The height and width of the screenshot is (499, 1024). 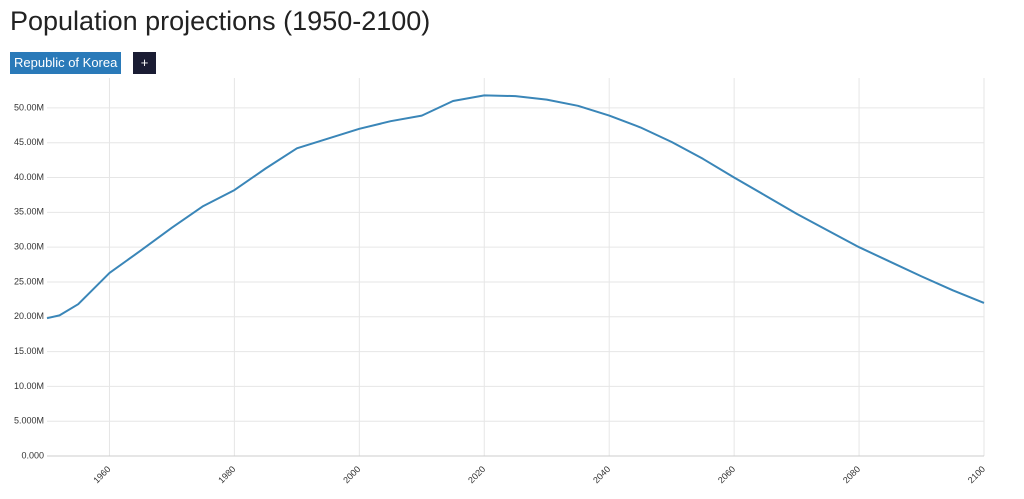 I want to click on x-tick-label: 2060, so click(x=726, y=474).